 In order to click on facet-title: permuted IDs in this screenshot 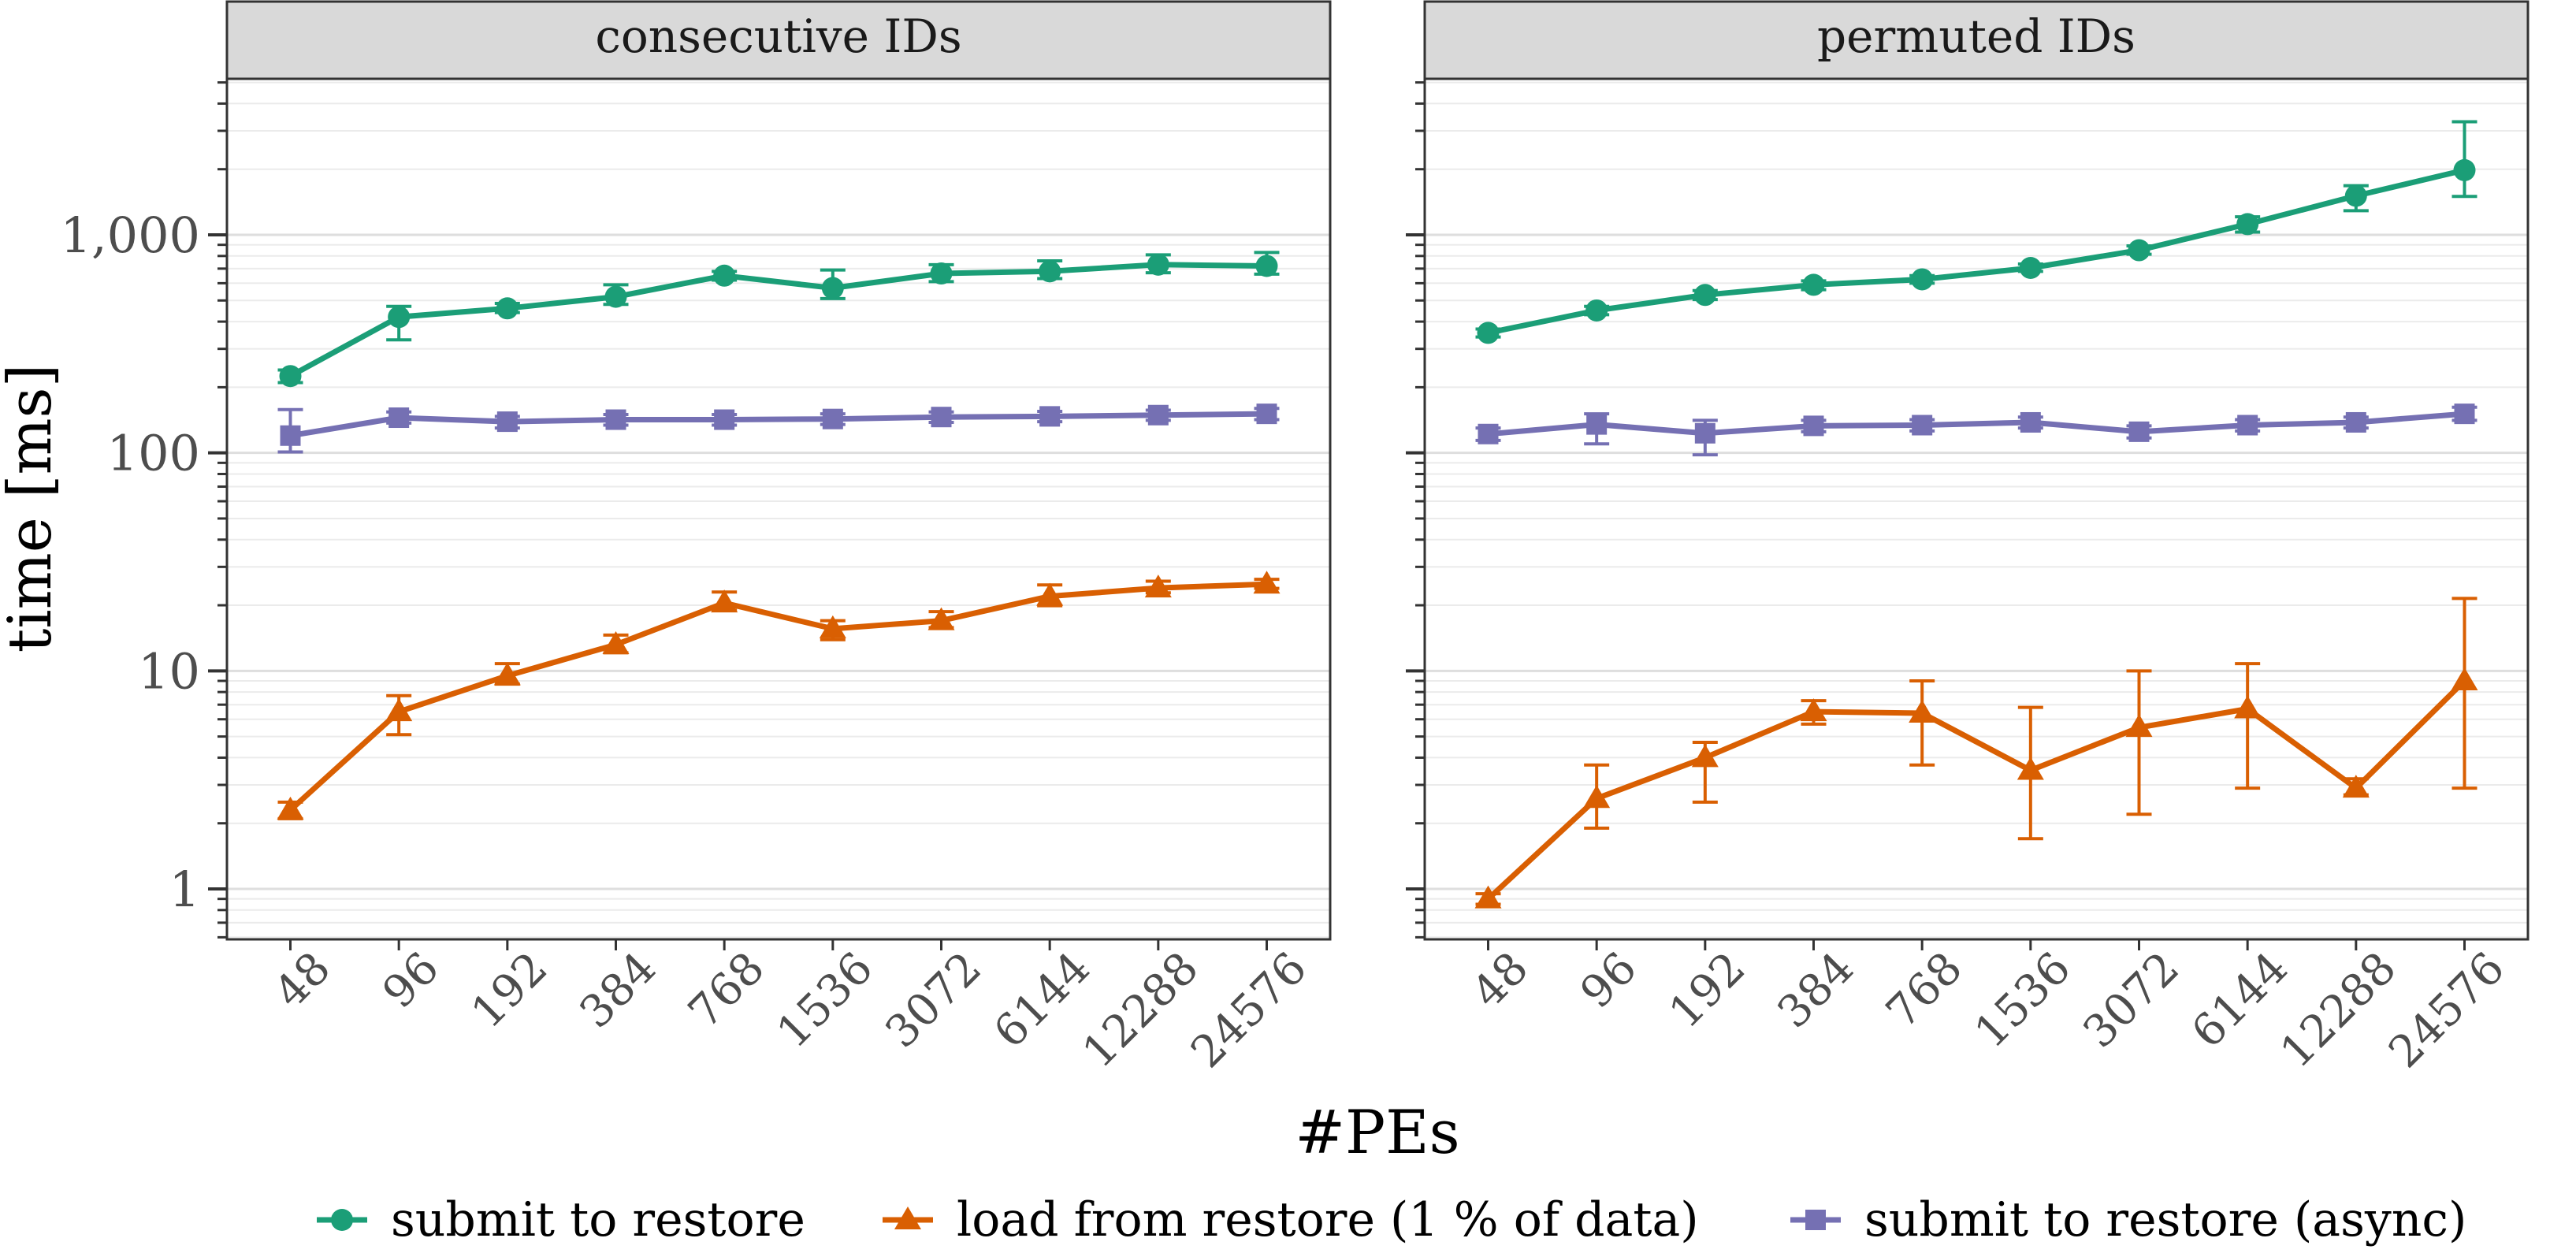, I will do `click(1976, 36)`.